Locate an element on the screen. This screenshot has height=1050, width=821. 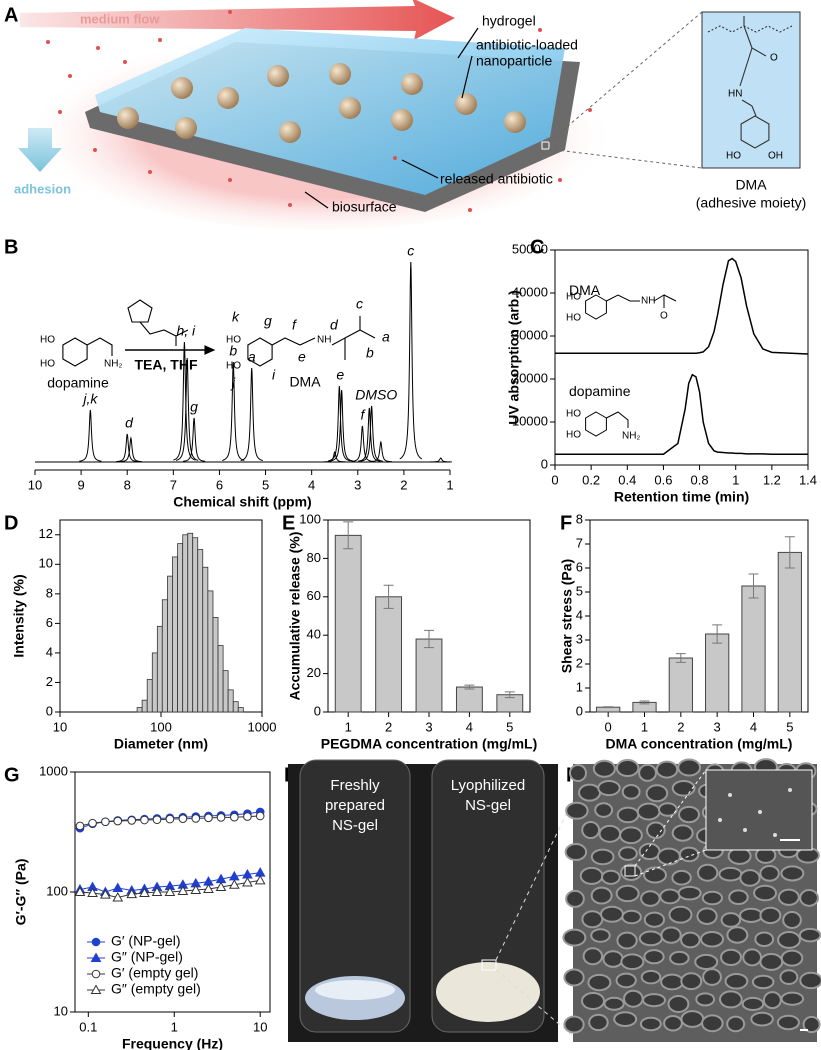
flow-label: medium flow is located at coordinates (120, 18).